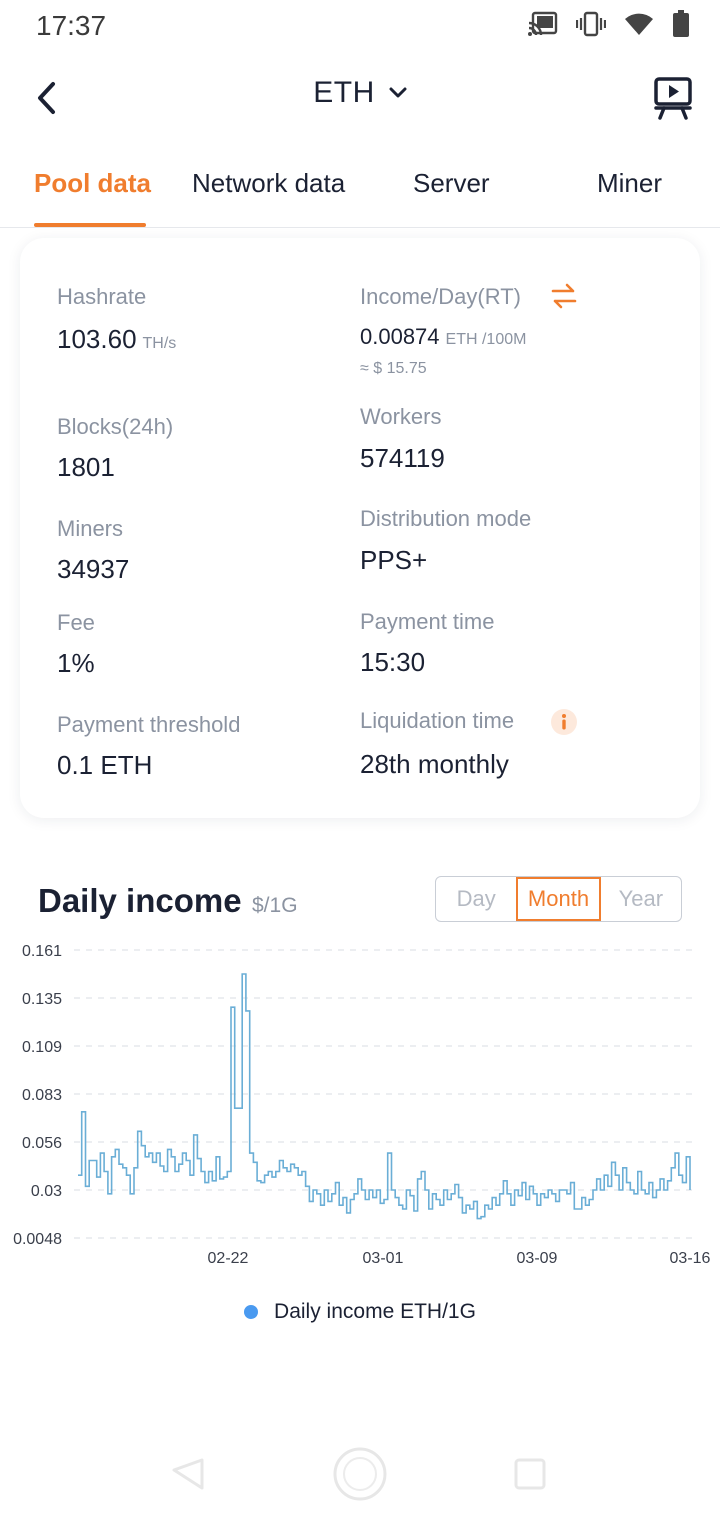  What do you see at coordinates (251, 1312) in the screenshot?
I see `legend-dot` at bounding box center [251, 1312].